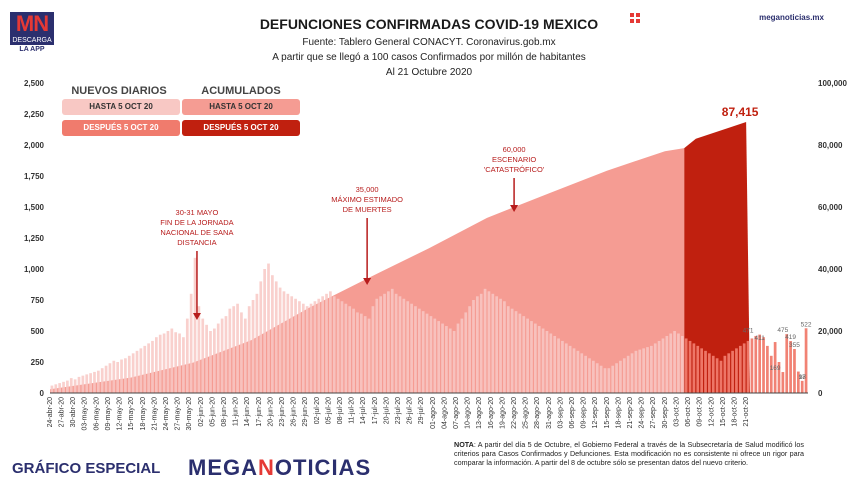  Describe the element at coordinates (820, 393) in the screenshot. I see `y-right-tick-label: 0` at that location.